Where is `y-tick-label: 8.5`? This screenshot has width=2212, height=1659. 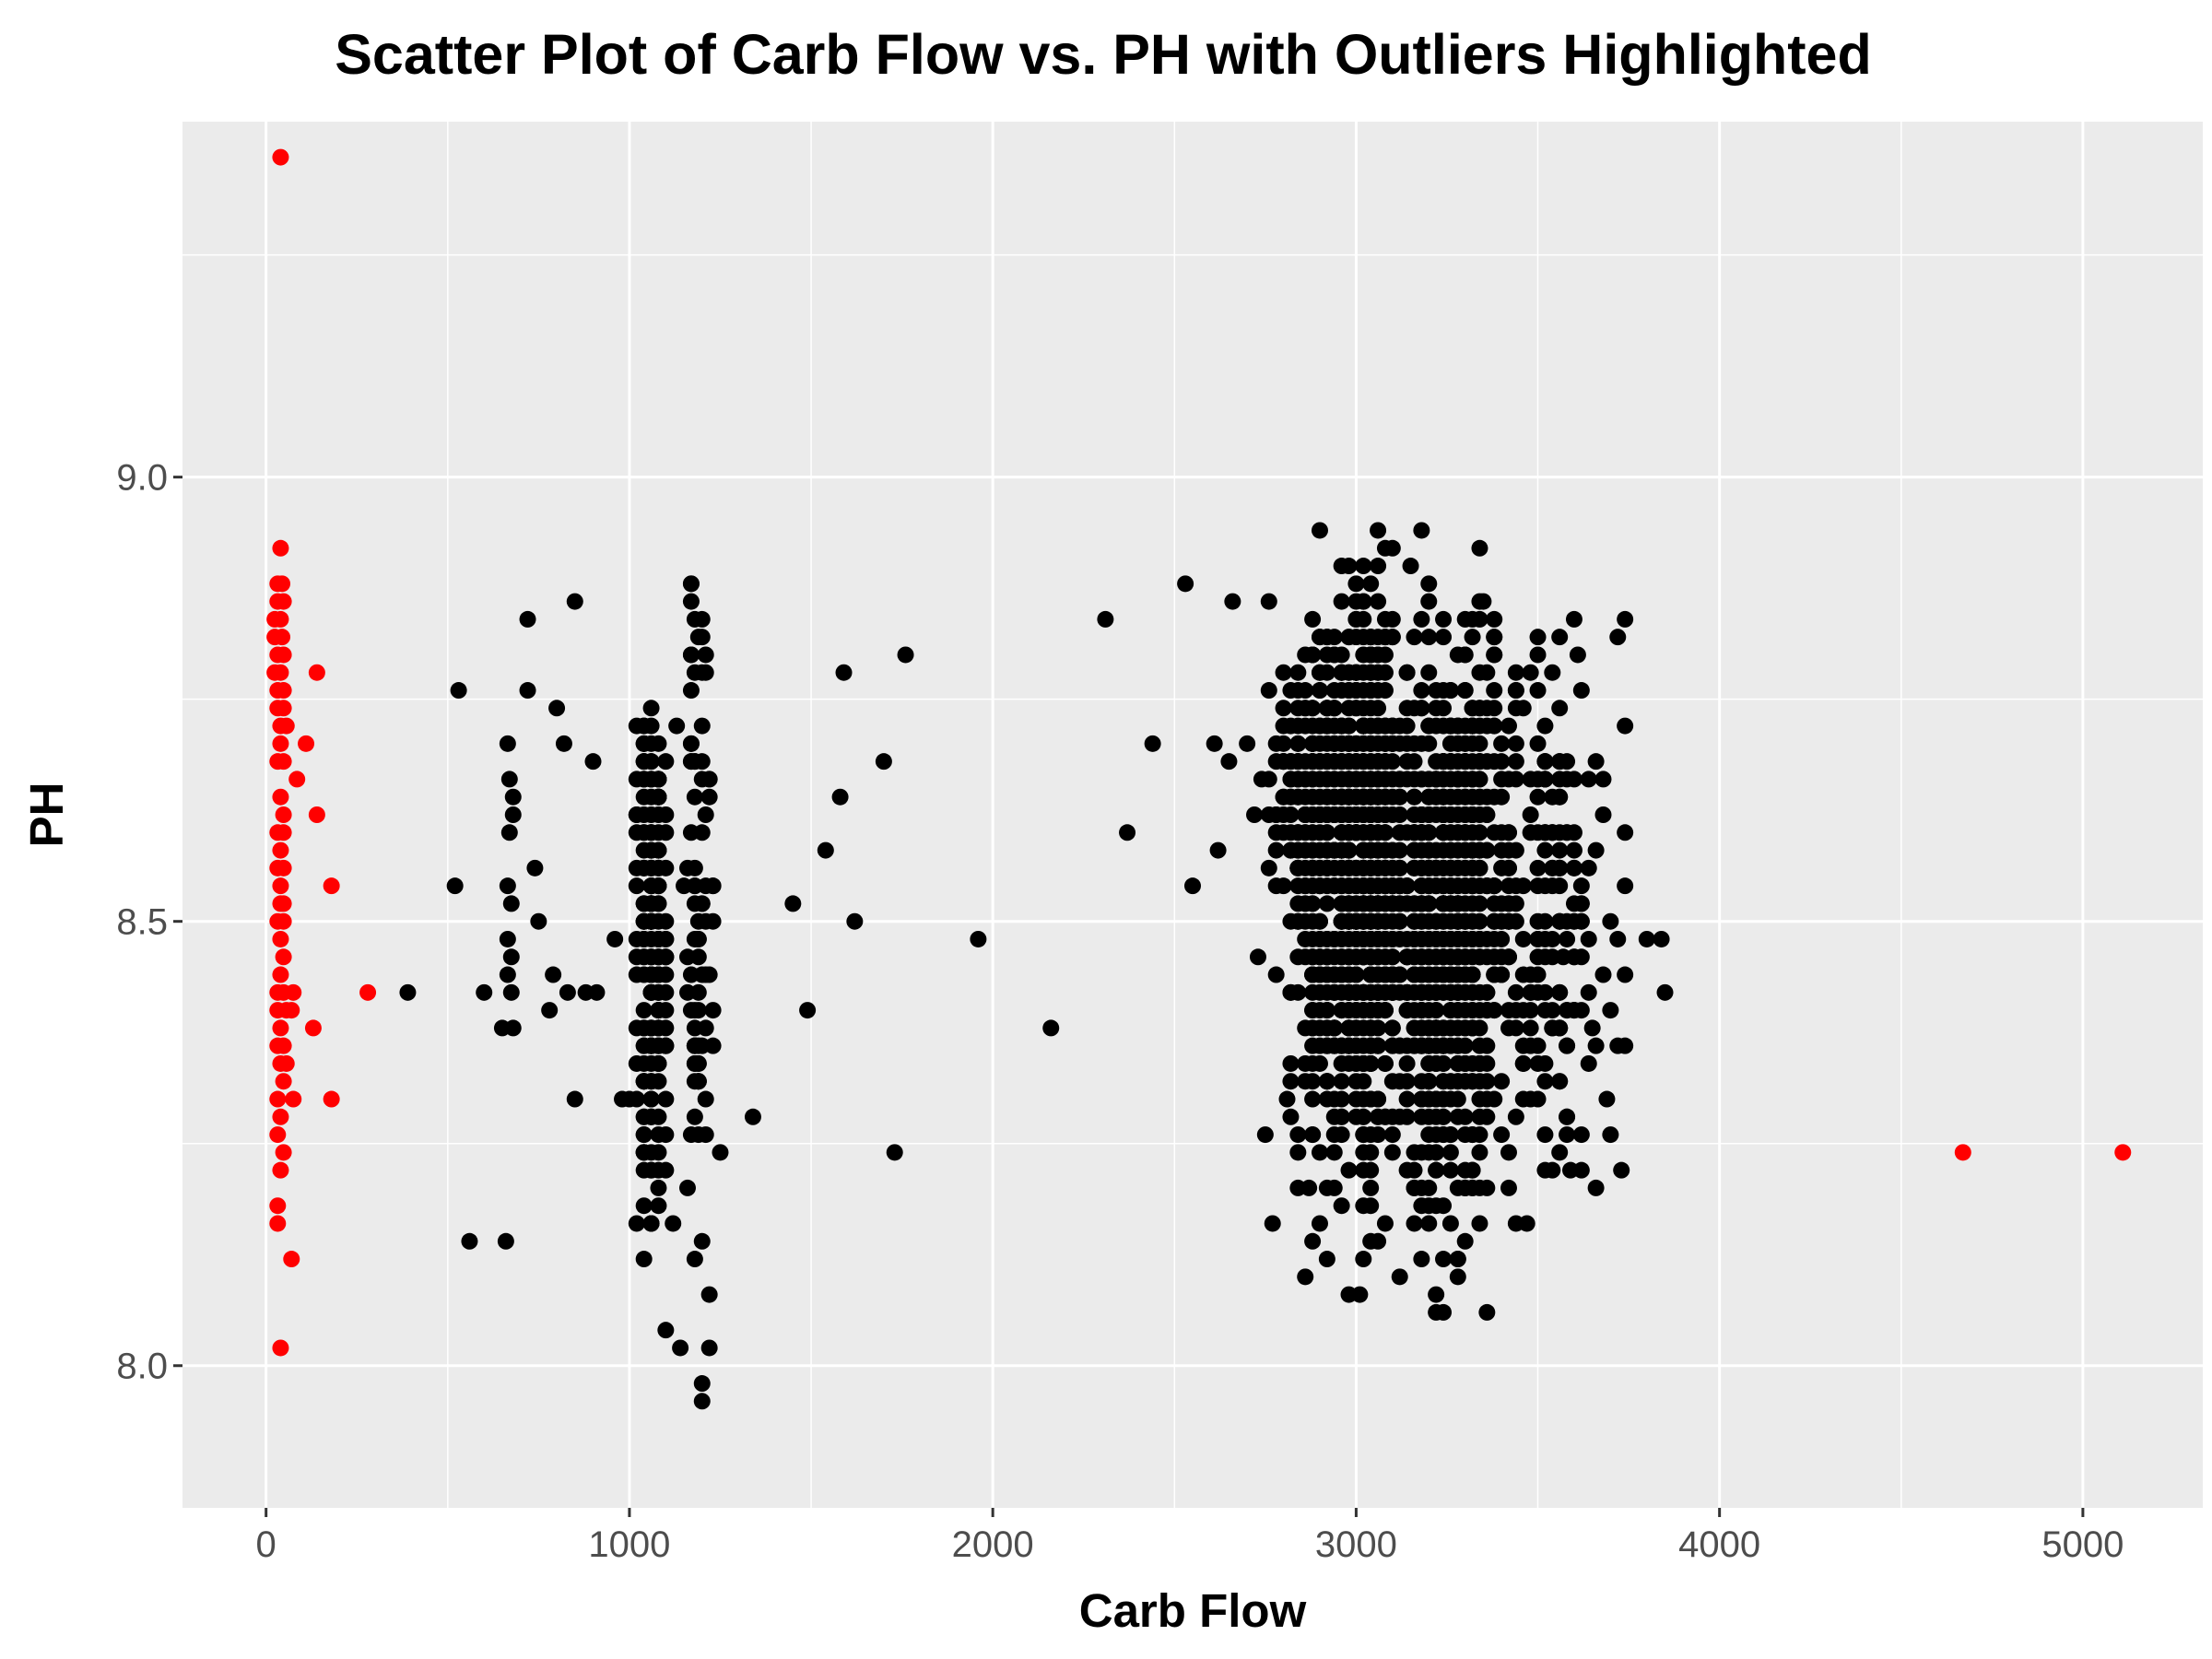 y-tick-label: 8.5 is located at coordinates (142, 922).